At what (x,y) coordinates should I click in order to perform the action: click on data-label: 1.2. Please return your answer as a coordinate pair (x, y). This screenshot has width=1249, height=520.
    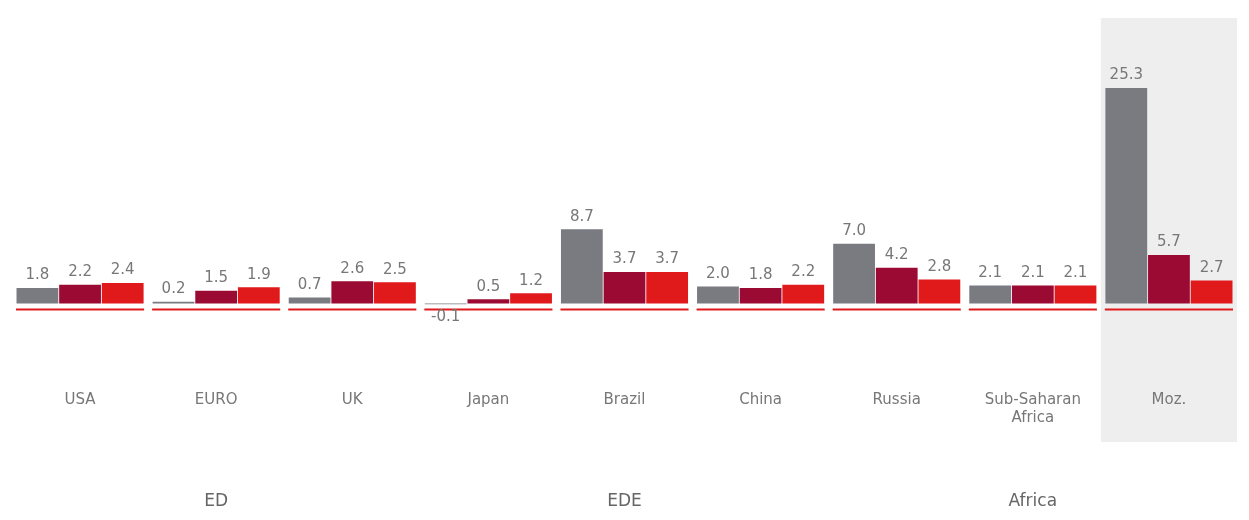
    Looking at the image, I should click on (531, 279).